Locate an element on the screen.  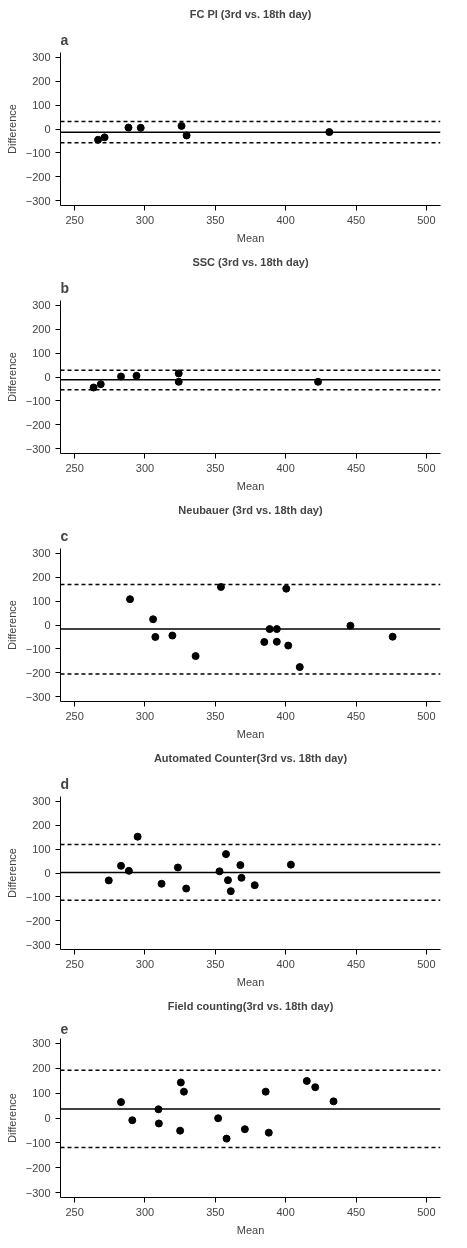
chart-title: SSC (3rd vs. 18th day) is located at coordinates (250, 261).